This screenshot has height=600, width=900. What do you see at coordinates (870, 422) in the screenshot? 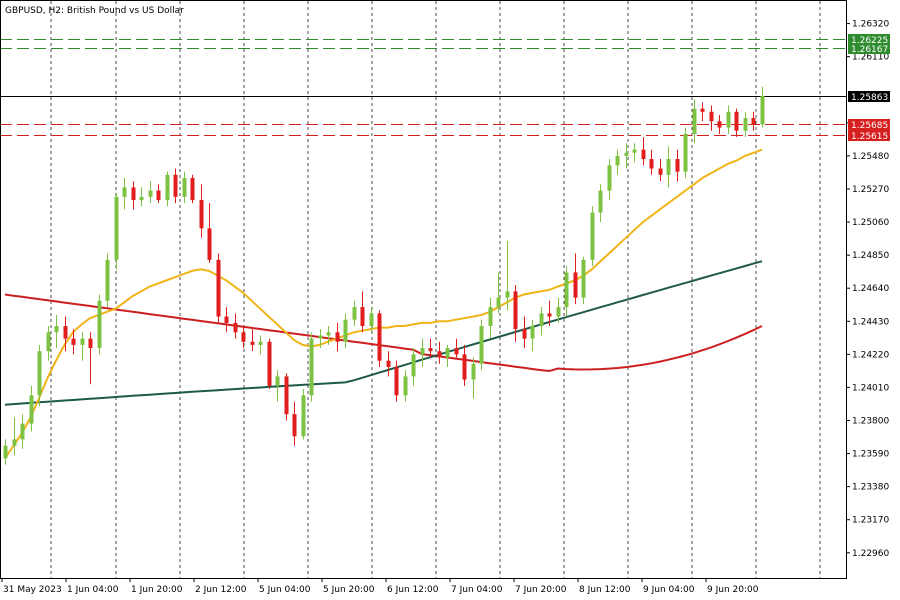
I see `y-tick-label: 1.23800` at bounding box center [870, 422].